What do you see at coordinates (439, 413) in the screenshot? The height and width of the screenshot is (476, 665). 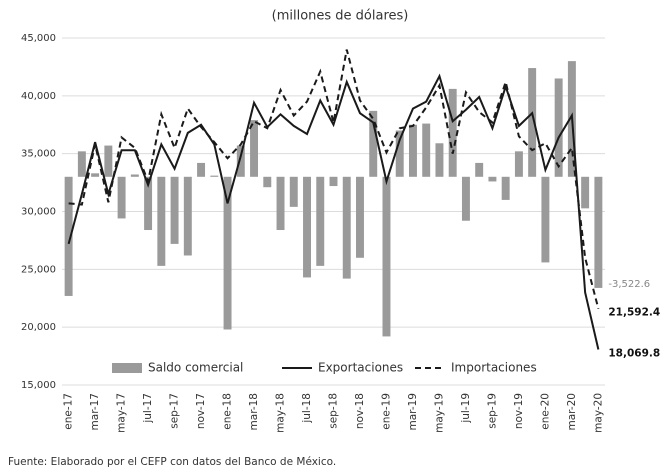 I see `x-tick-label: may-19` at bounding box center [439, 413].